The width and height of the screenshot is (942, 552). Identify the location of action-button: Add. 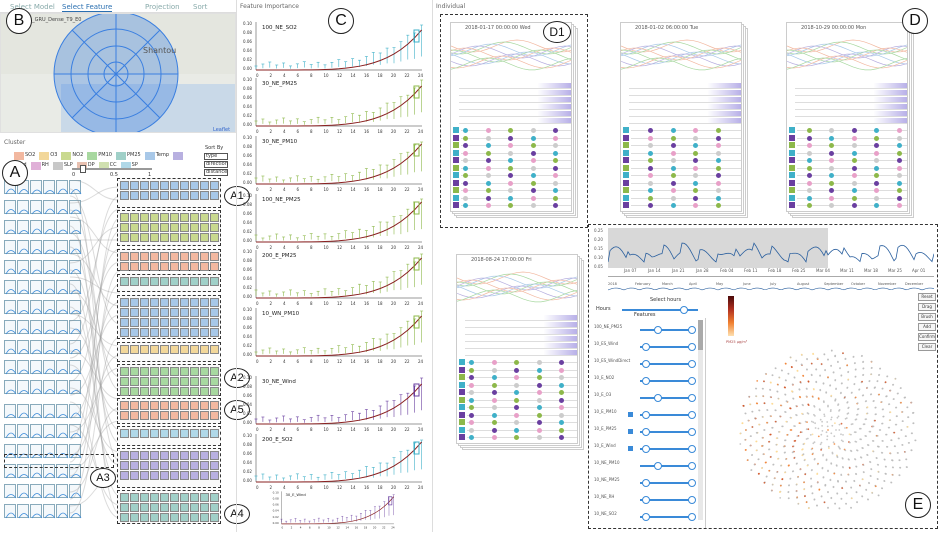
(927, 327).